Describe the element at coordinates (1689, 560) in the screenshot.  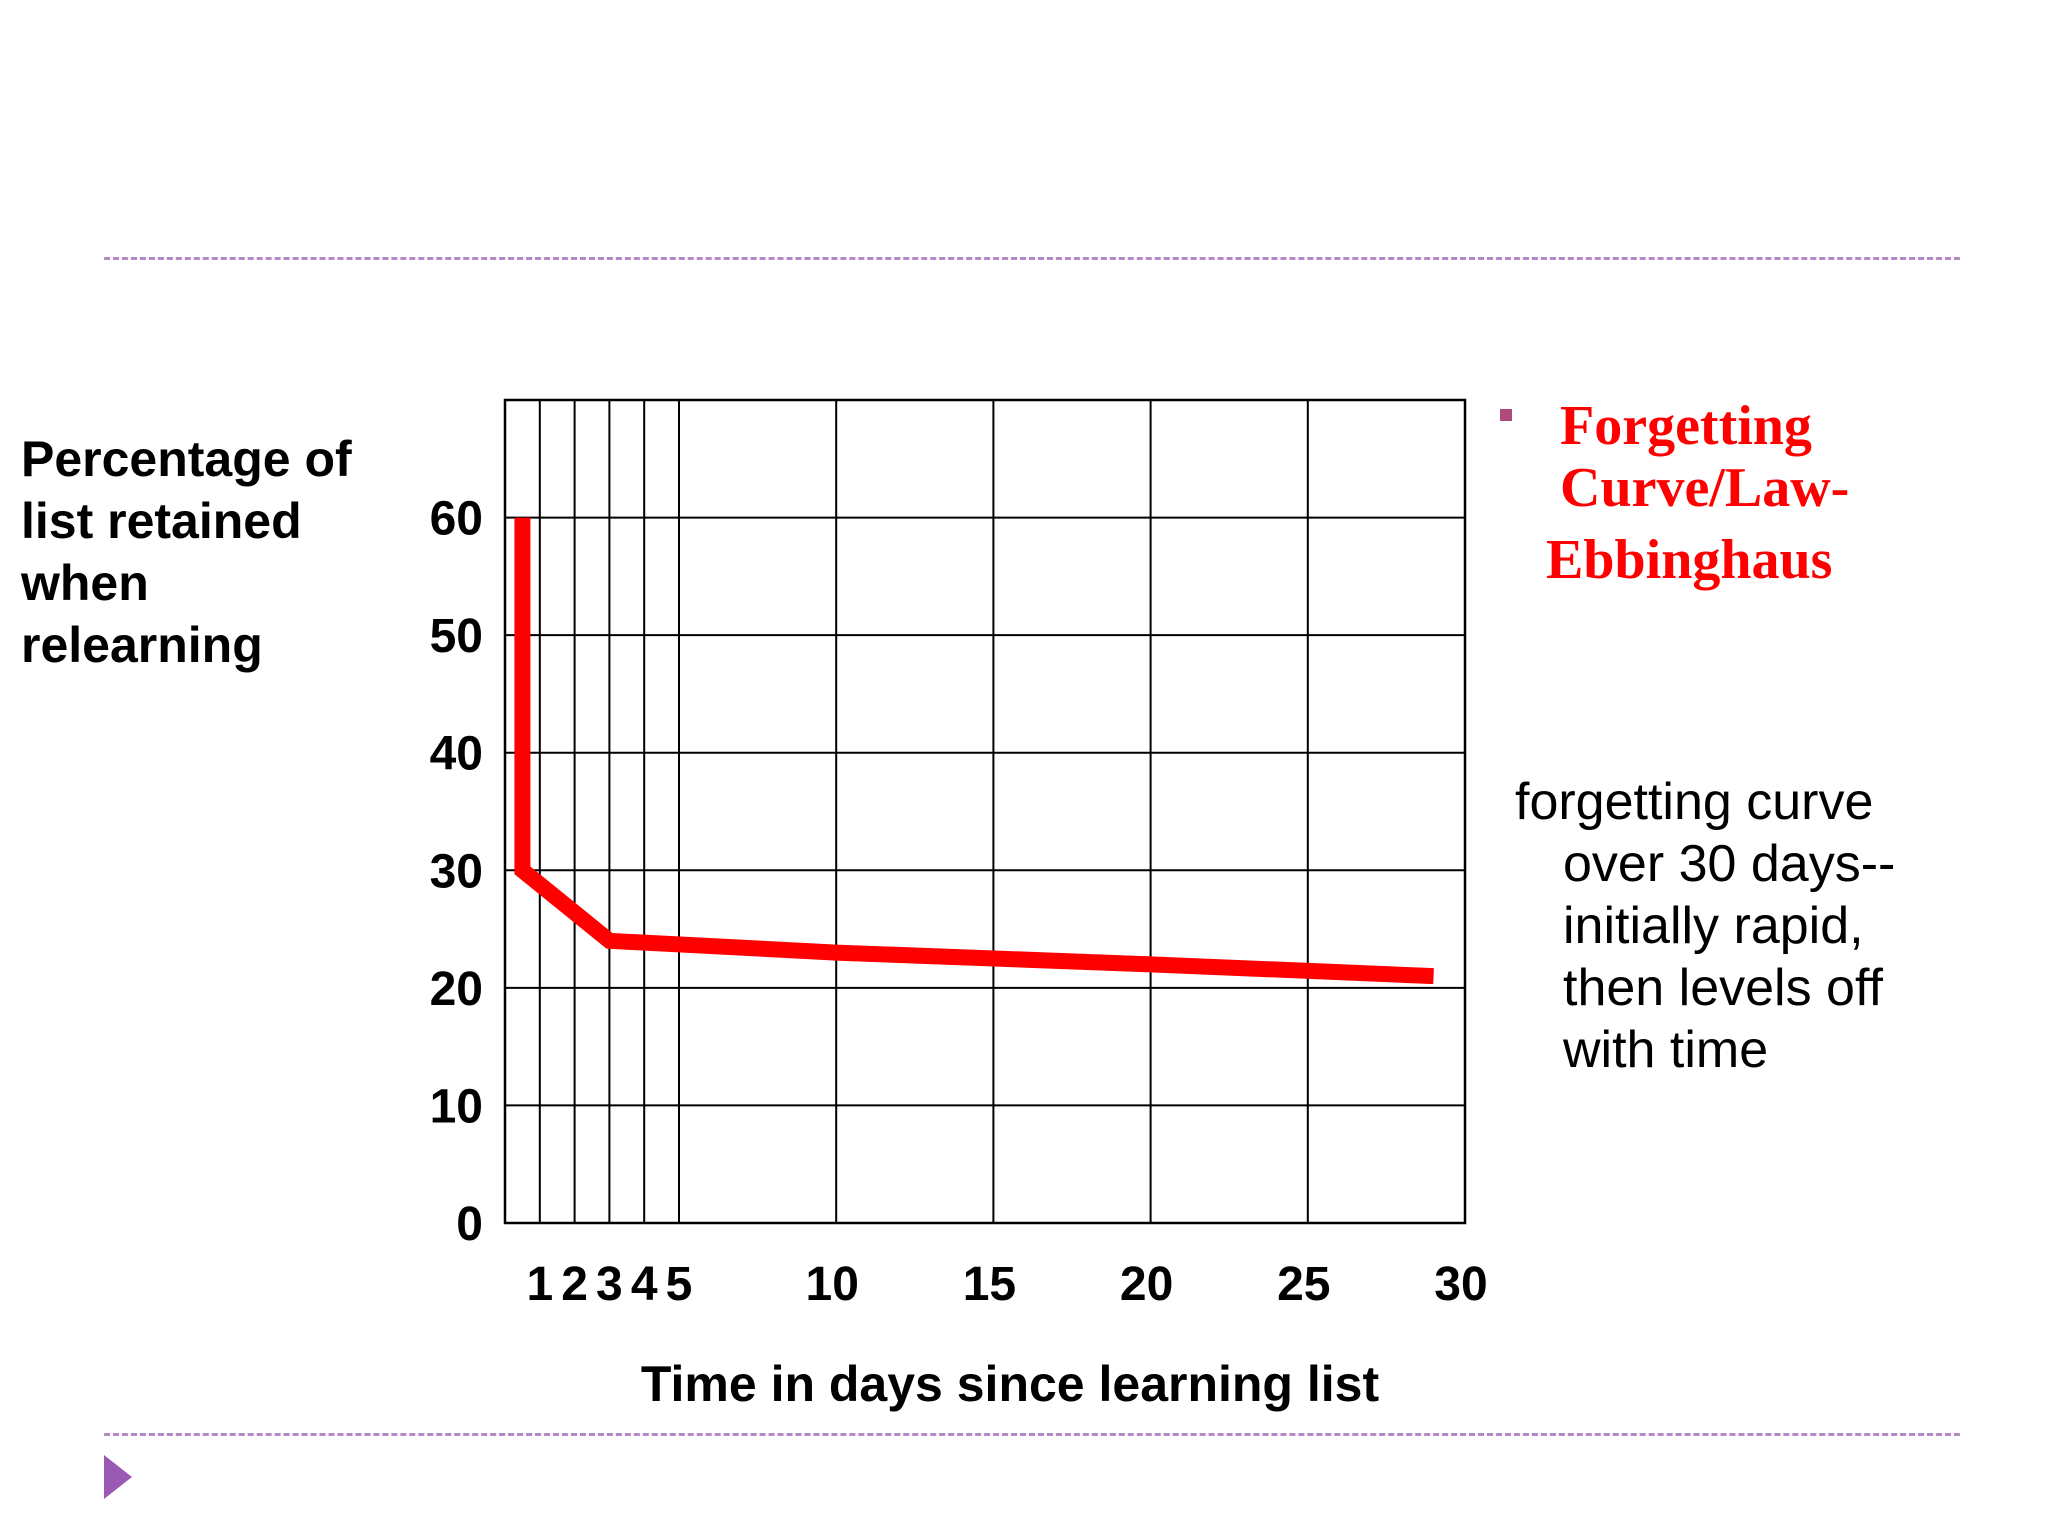
I see `heading-line-3: Ebbinghaus` at that location.